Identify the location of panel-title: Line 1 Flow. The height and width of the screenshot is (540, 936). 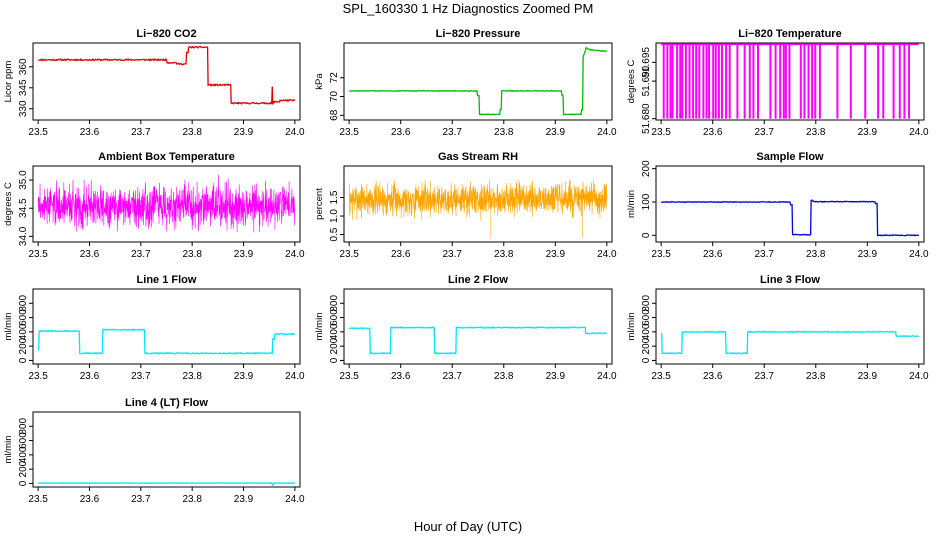
(167, 280).